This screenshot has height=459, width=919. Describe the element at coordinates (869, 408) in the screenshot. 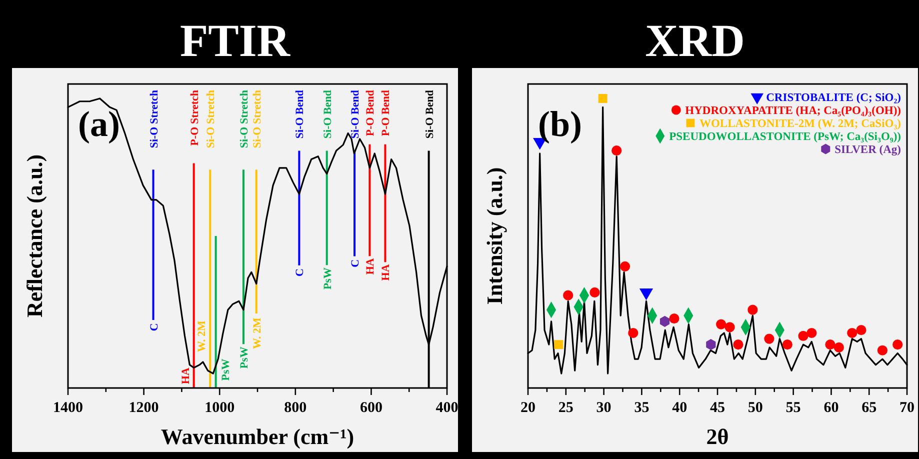

I see `x-tick-label: 65` at that location.